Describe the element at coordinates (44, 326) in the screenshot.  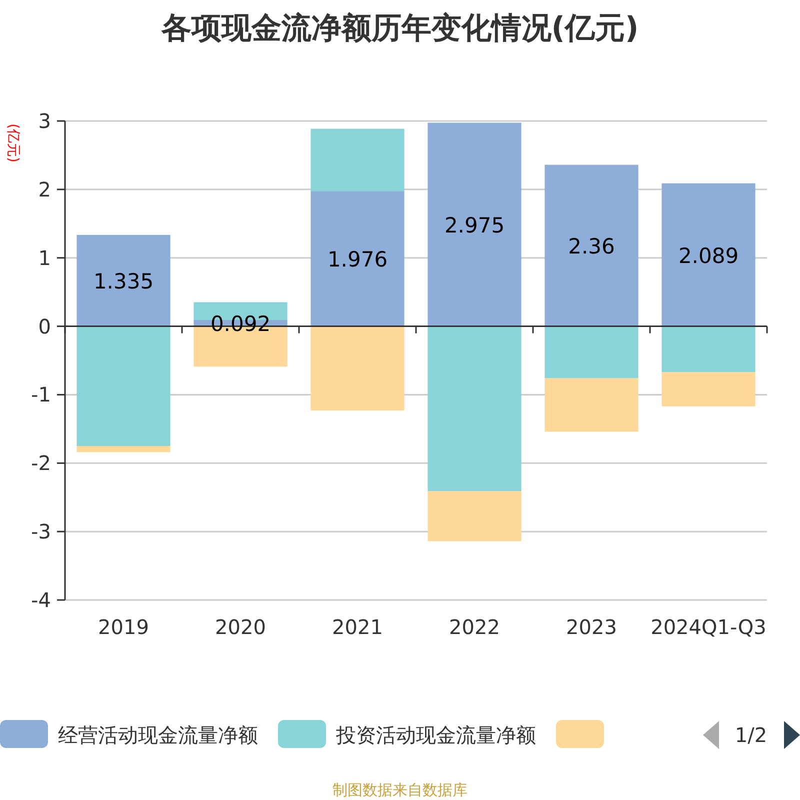
I see `y-tick-label: 0` at that location.